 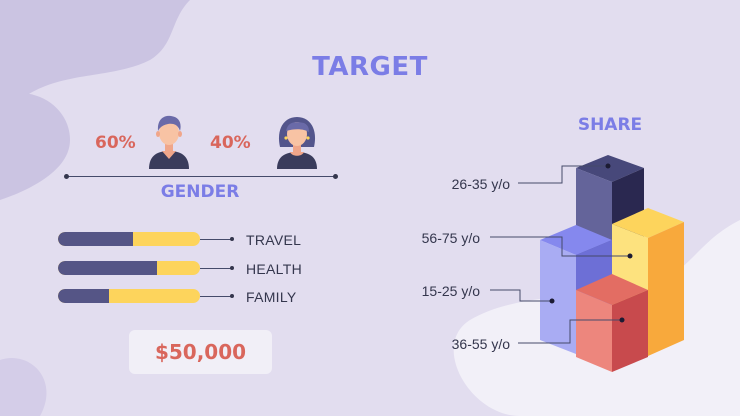 What do you see at coordinates (335, 176) in the screenshot?
I see `gender-divider-end-dot` at bounding box center [335, 176].